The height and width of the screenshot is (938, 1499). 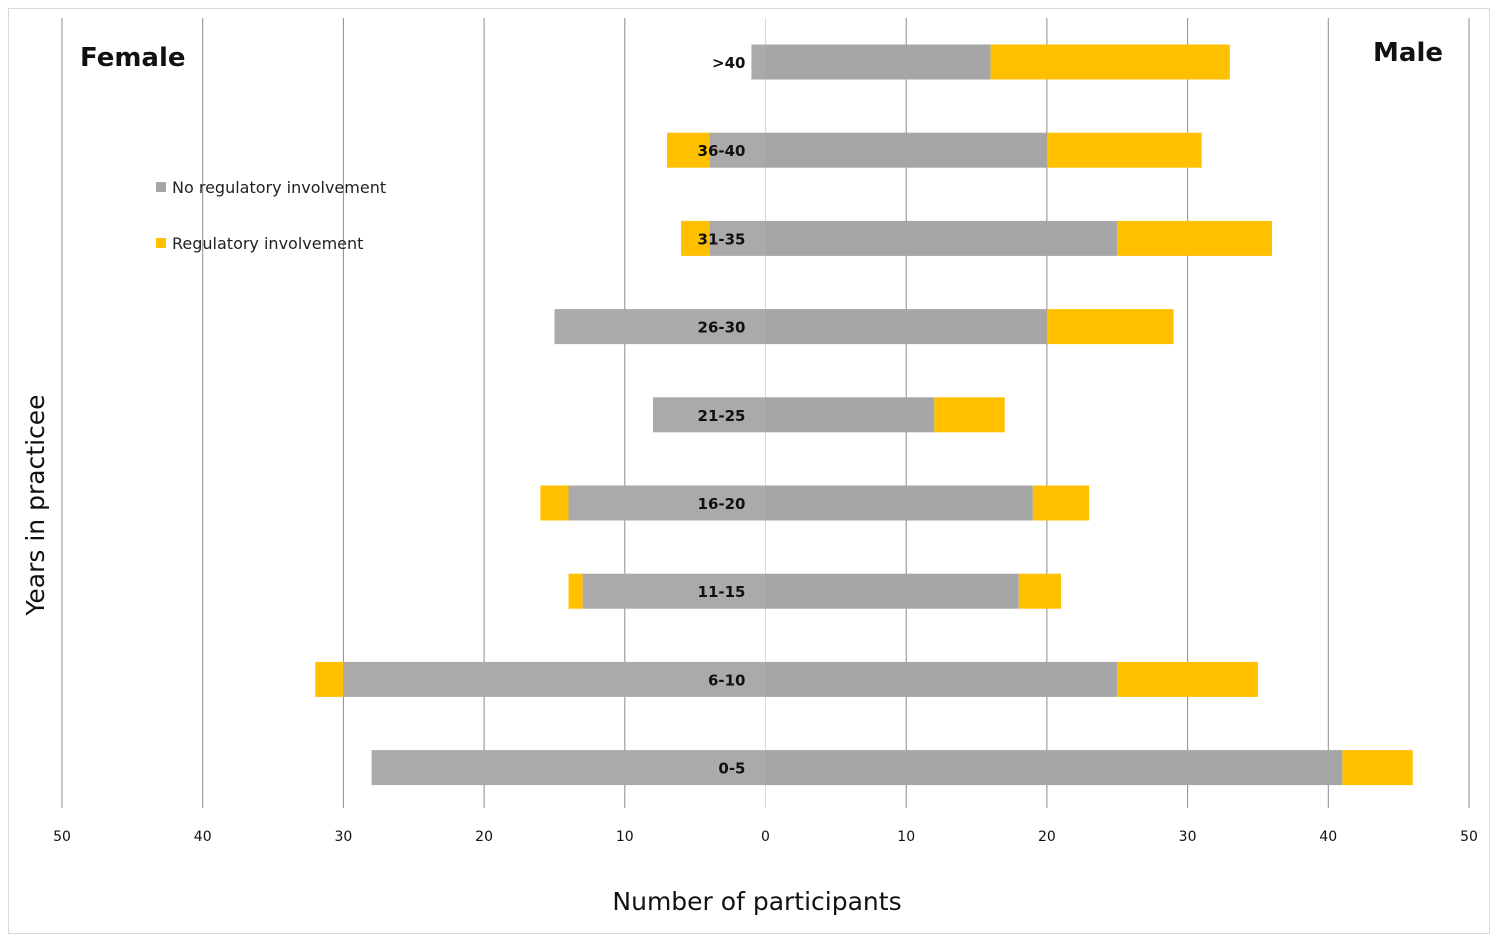 What do you see at coordinates (279, 187) in the screenshot?
I see `legend-label-no-regulatory: No regulatory involvement` at bounding box center [279, 187].